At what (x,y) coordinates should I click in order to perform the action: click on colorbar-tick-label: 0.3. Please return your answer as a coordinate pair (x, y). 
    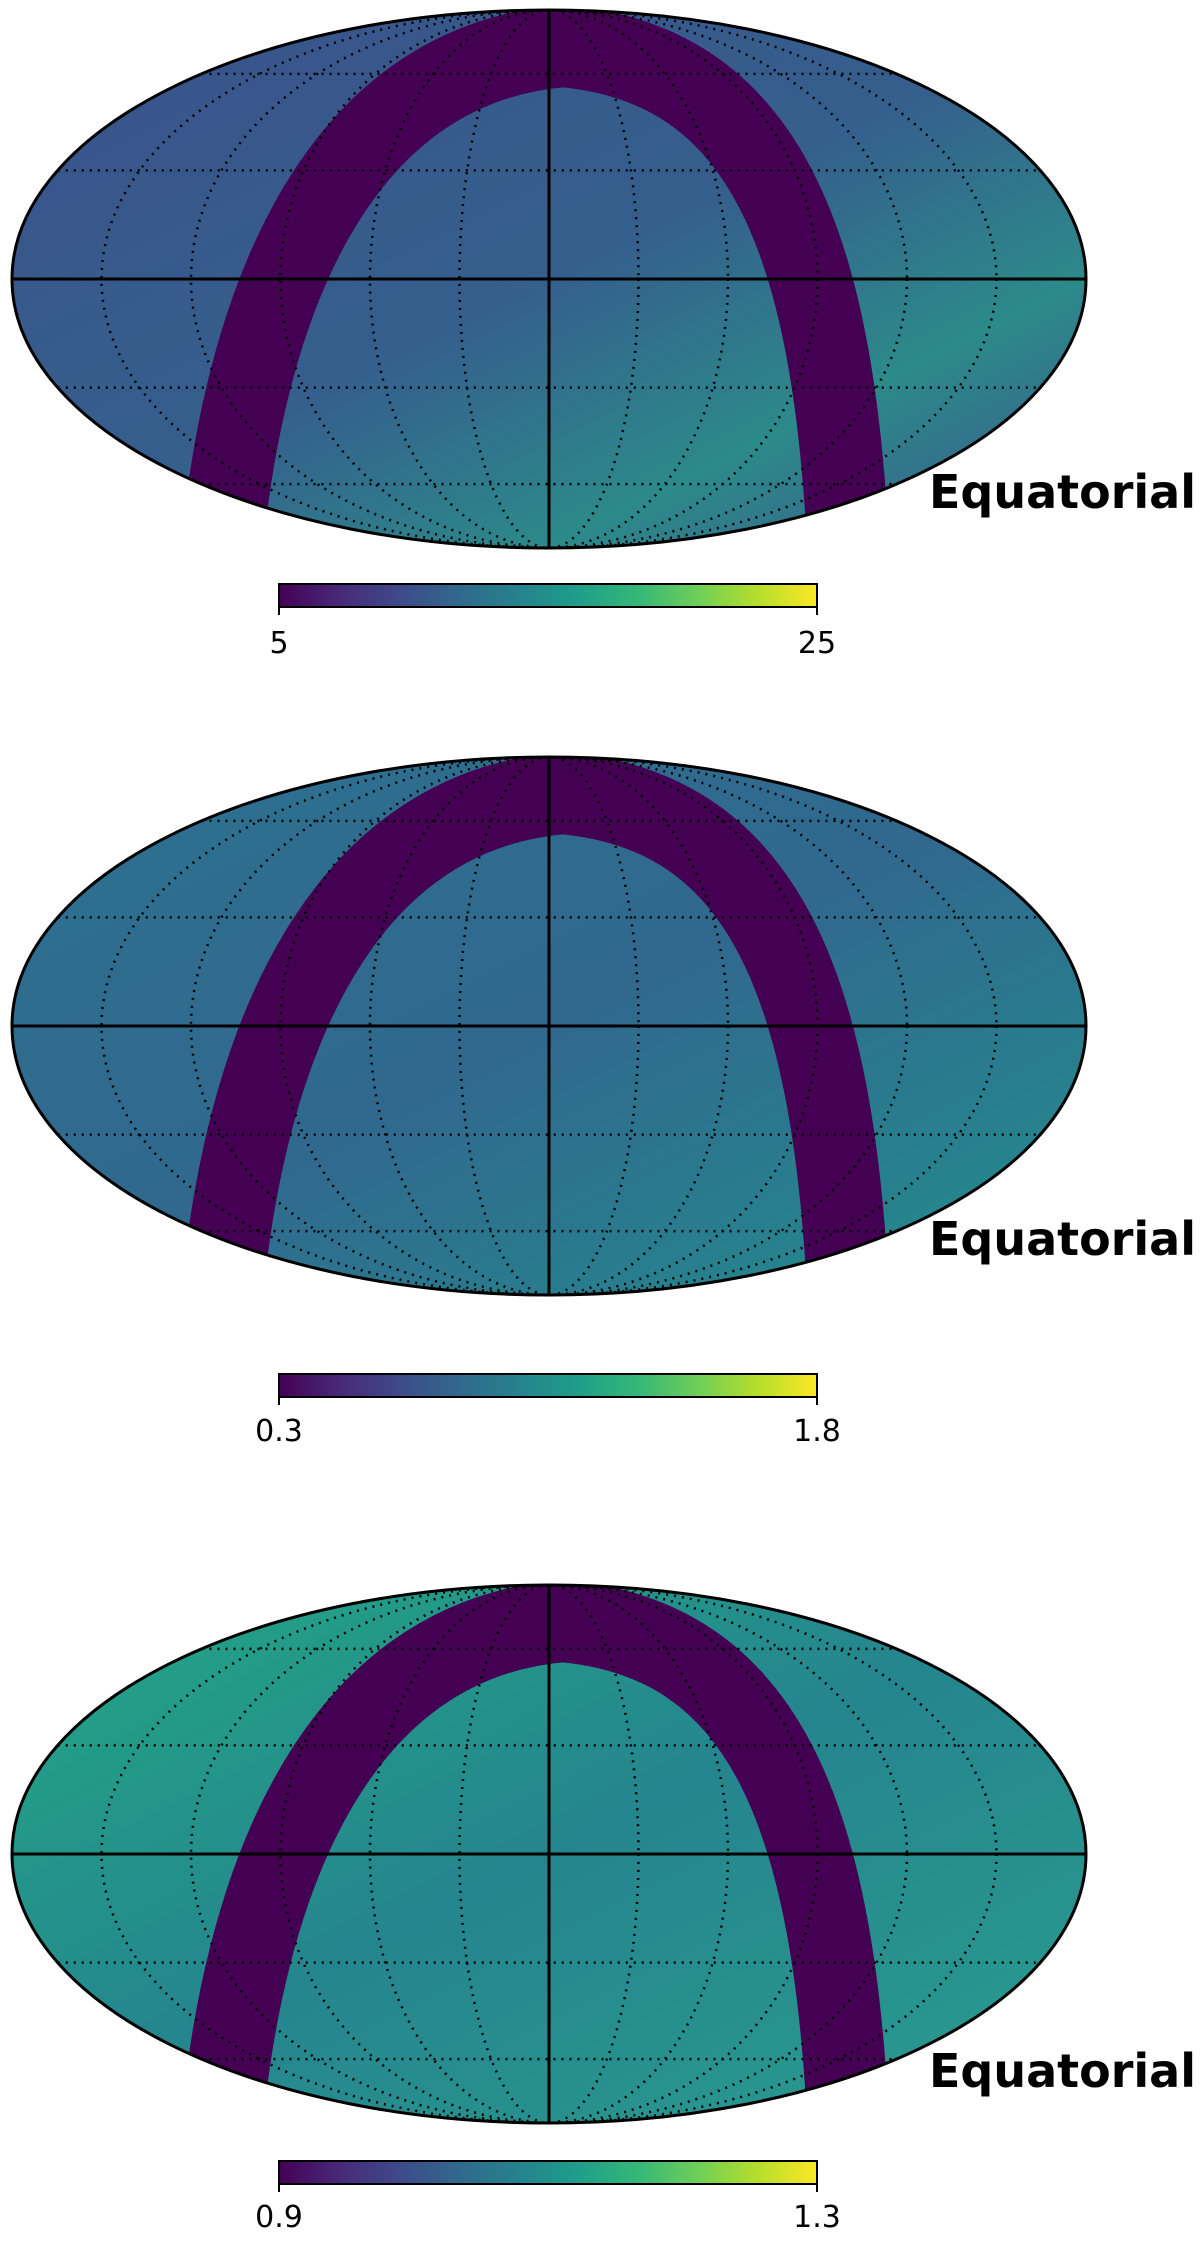
    Looking at the image, I should click on (279, 1431).